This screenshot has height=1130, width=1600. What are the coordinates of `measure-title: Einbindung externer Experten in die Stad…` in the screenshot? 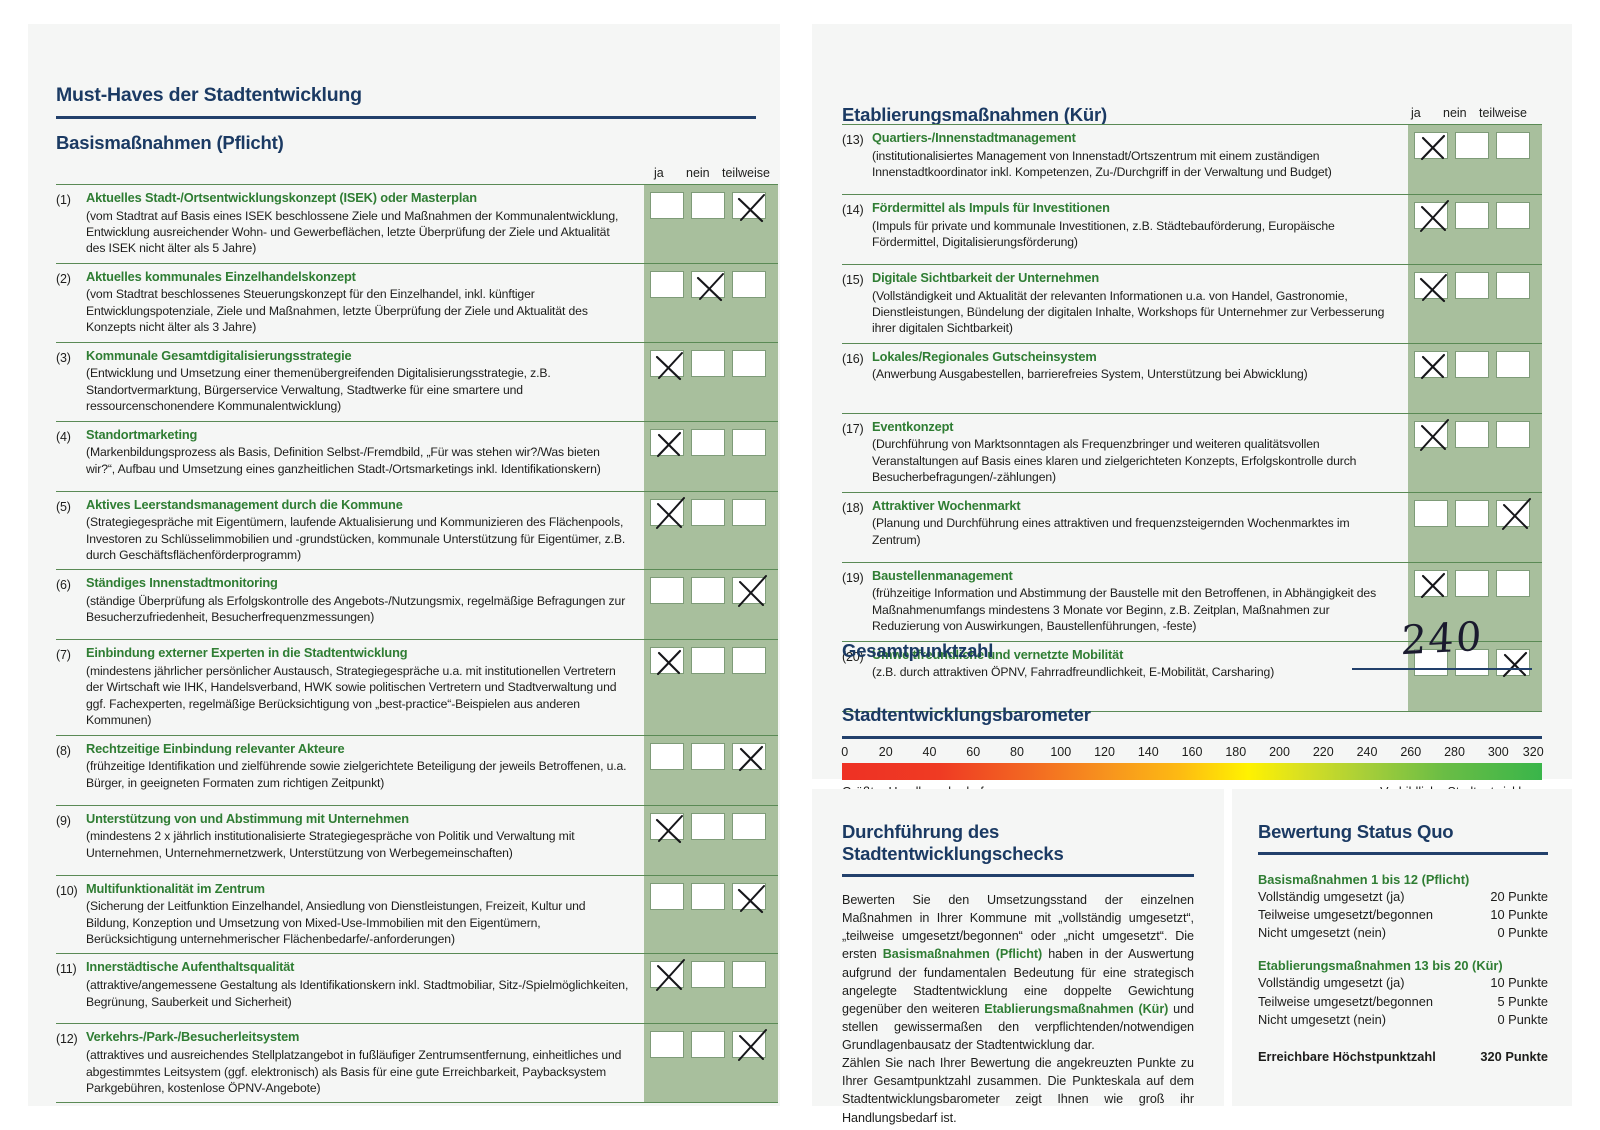 It's located at (247, 653).